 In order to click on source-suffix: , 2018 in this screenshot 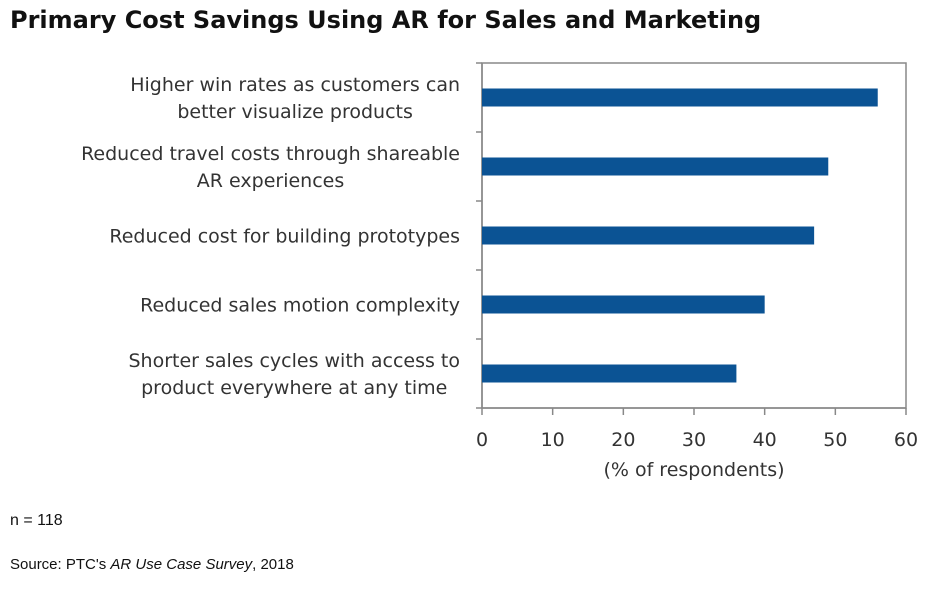, I will do `click(273, 564)`.